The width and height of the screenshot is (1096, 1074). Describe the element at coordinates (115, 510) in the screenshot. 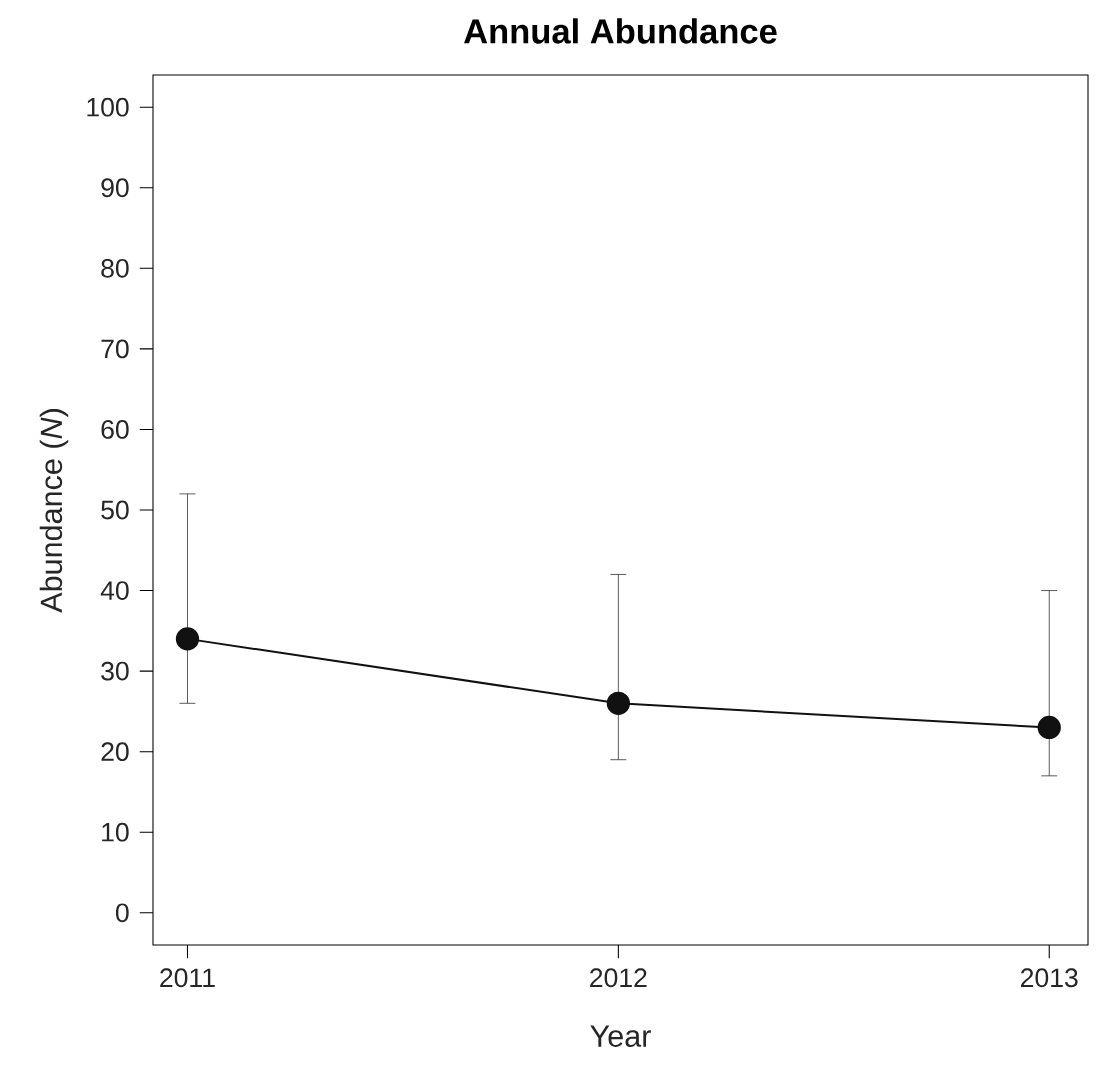

I see `y-tick-label: 50` at that location.